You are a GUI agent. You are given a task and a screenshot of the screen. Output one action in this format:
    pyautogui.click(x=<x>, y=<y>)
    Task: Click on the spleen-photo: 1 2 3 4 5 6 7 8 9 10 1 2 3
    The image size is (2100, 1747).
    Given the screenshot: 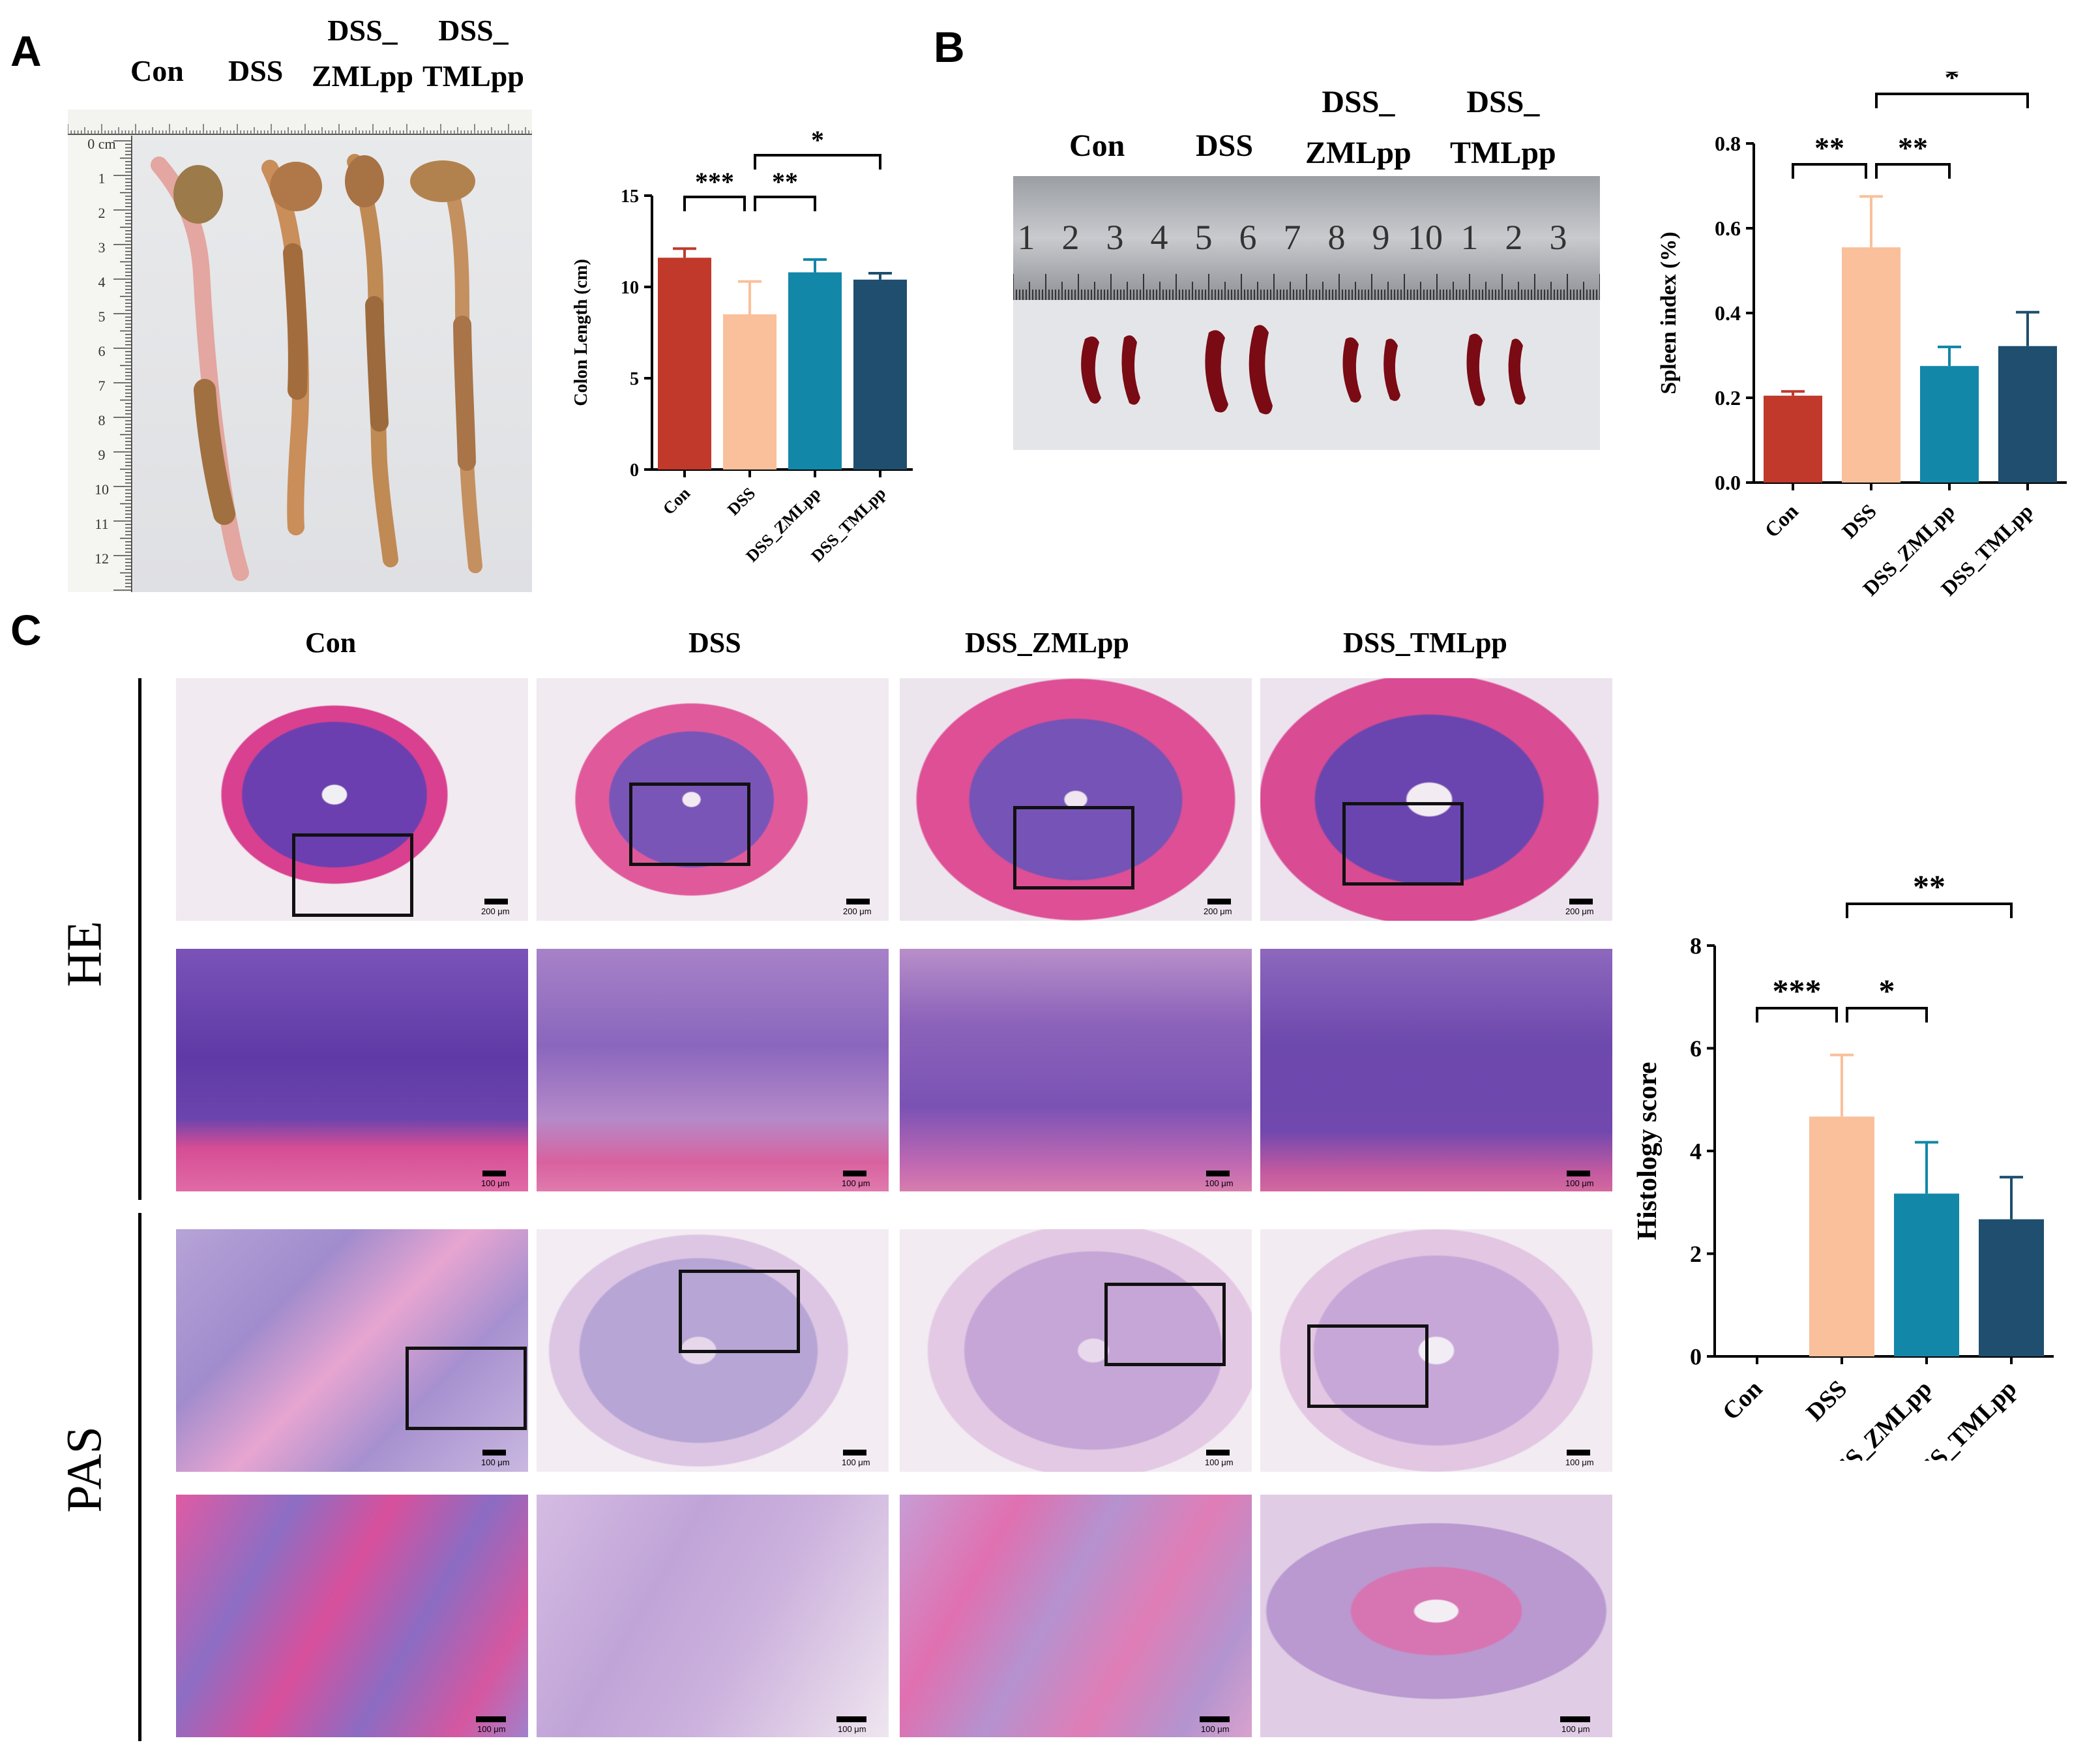 What is the action you would take?
    pyautogui.click(x=1306, y=313)
    